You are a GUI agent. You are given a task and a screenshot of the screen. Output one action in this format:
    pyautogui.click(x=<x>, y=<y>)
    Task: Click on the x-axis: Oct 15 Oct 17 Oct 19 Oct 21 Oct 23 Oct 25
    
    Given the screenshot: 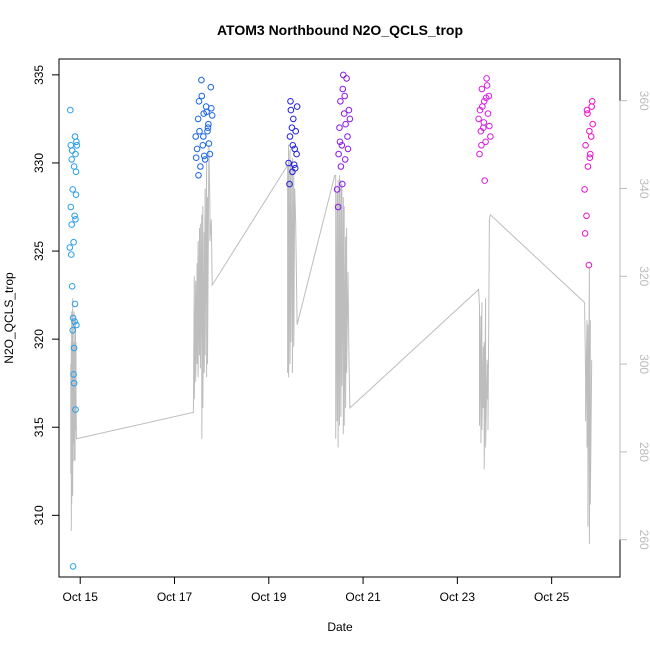 What is the action you would take?
    pyautogui.click(x=316, y=590)
    